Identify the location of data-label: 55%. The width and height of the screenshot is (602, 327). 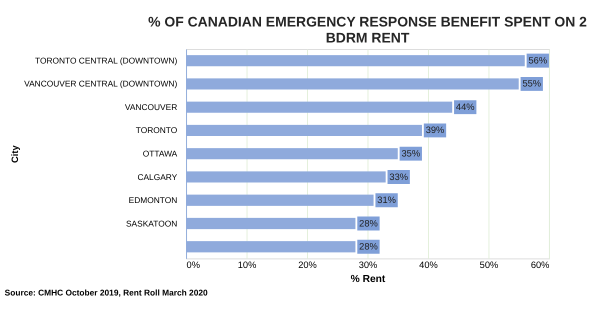
(532, 83).